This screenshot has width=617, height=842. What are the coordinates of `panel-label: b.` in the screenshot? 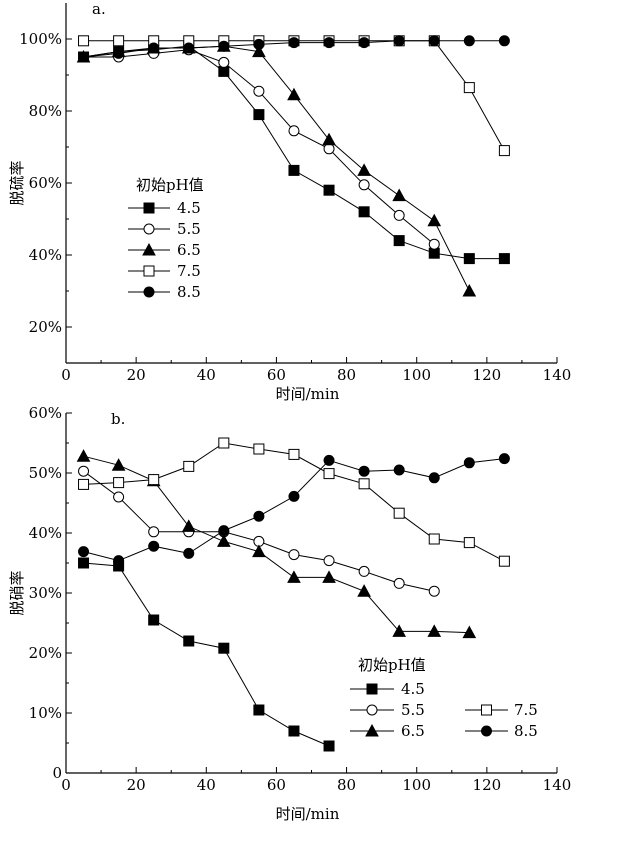 It's located at (118, 419).